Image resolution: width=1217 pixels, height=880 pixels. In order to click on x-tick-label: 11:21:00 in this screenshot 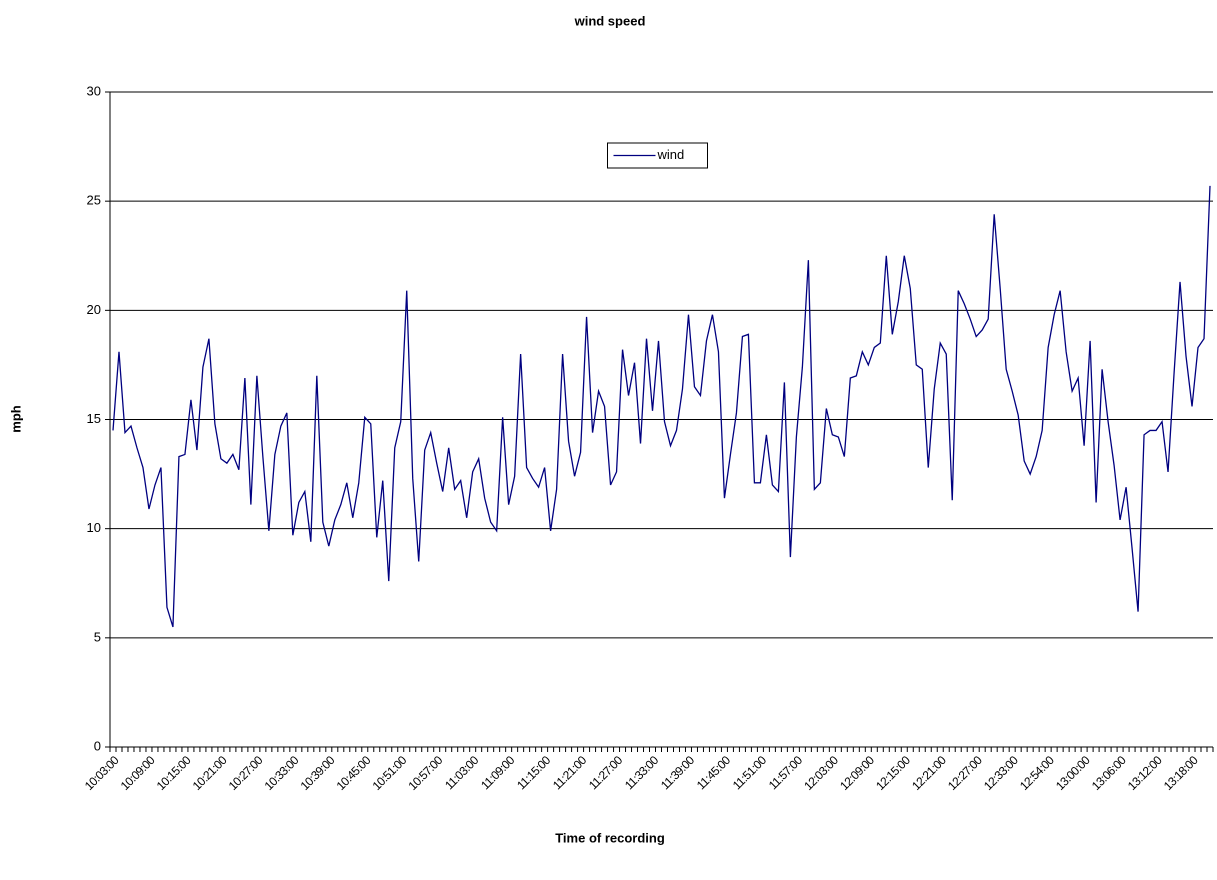, I will do `click(570, 773)`.